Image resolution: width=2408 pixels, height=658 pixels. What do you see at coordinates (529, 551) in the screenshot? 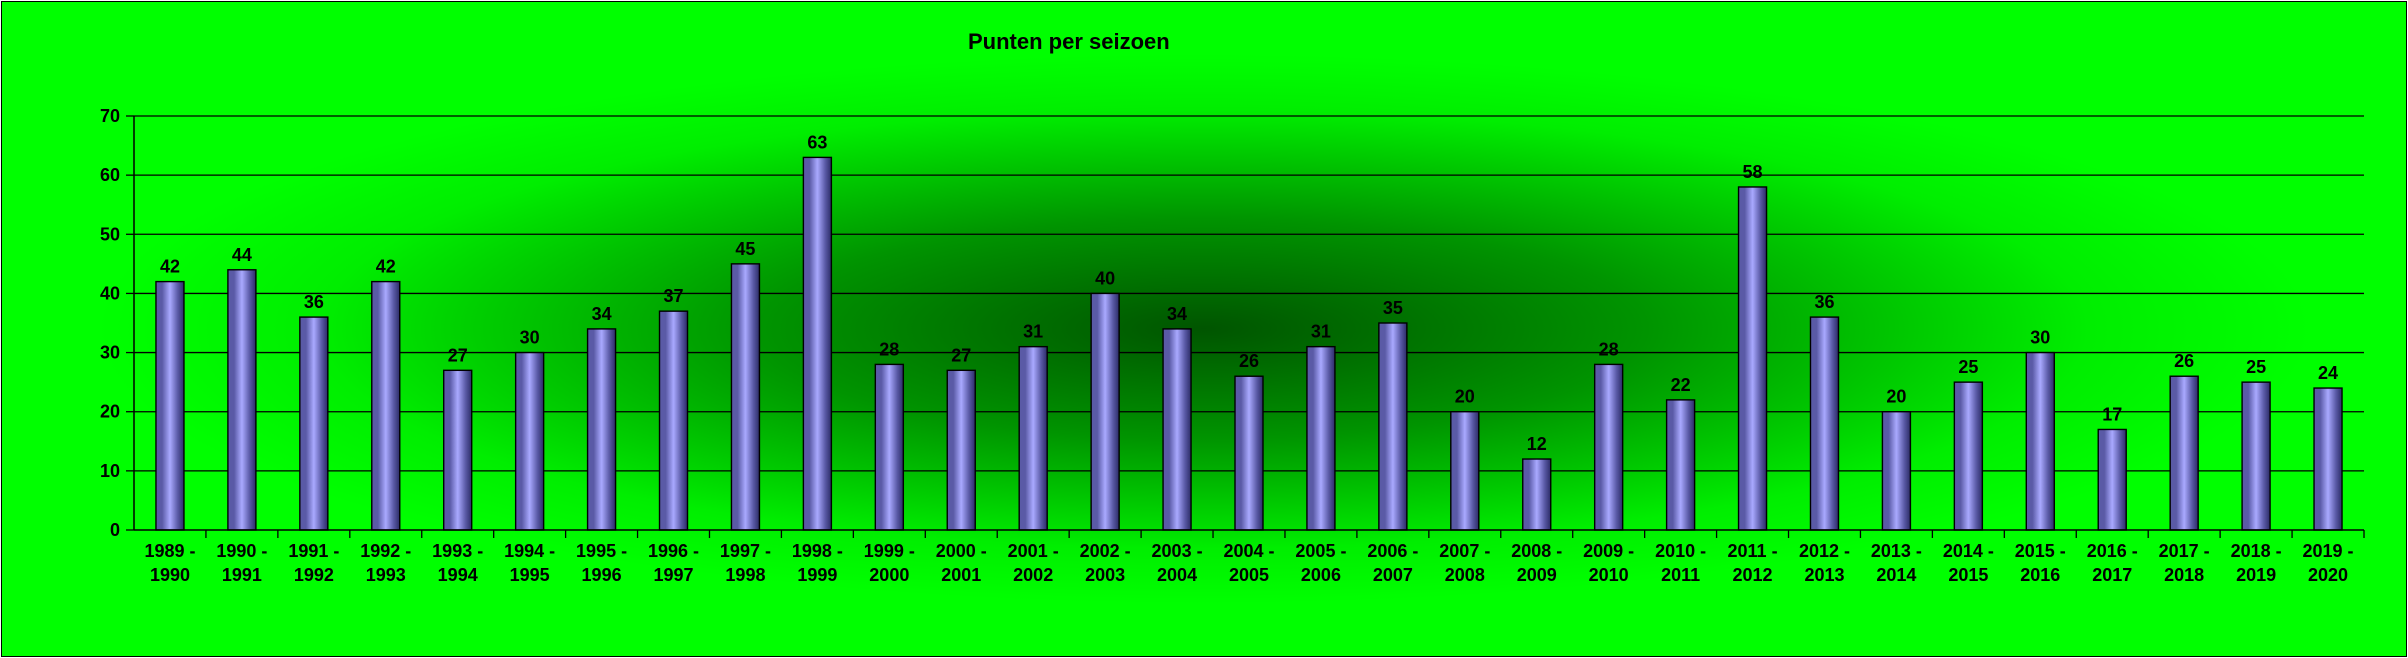
I see `x-tick-label: 1994 -` at bounding box center [529, 551].